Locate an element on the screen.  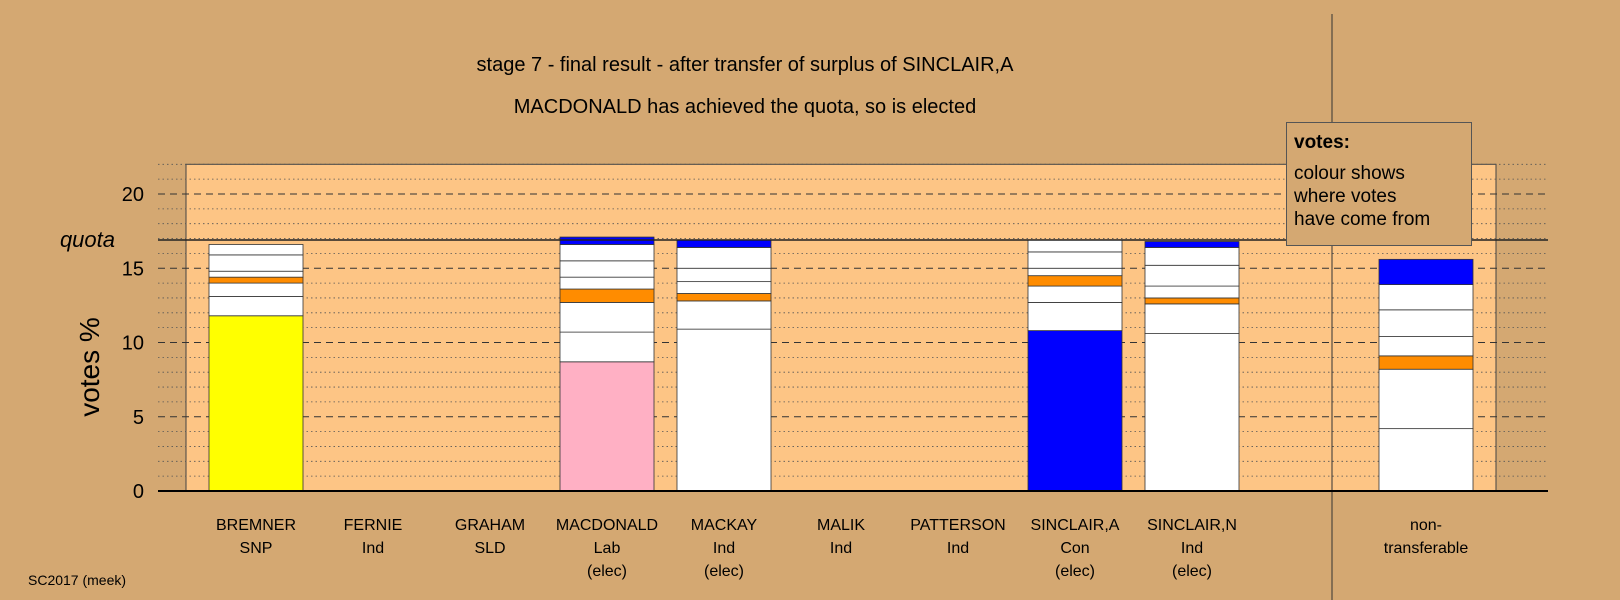
x-tick-label-party: SLD is located at coordinates (489, 548).